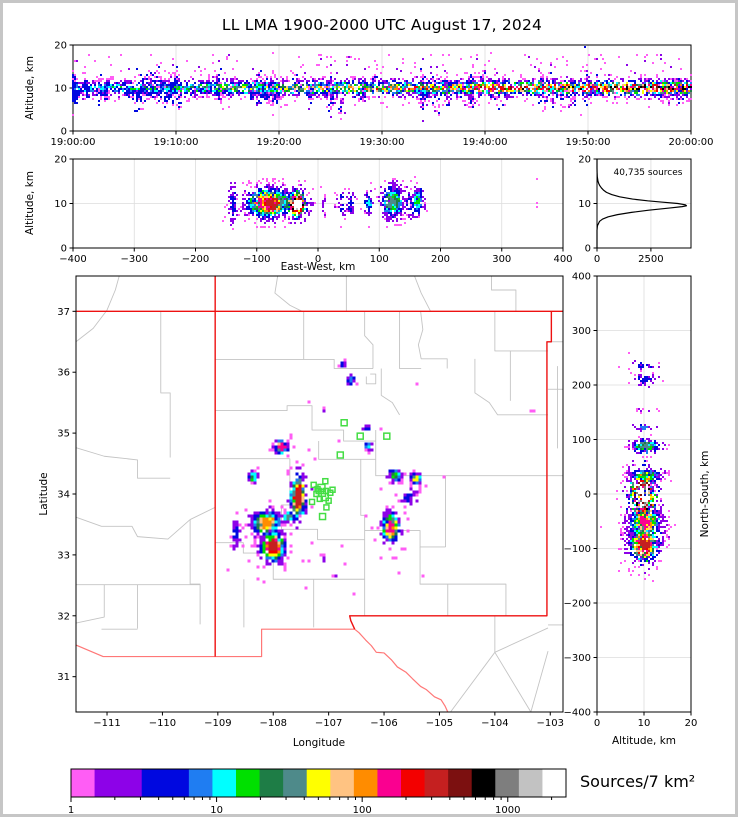  I want to click on figure-title: LL LMA 1900-2000 UTC August 17, 2024, so click(382, 25).